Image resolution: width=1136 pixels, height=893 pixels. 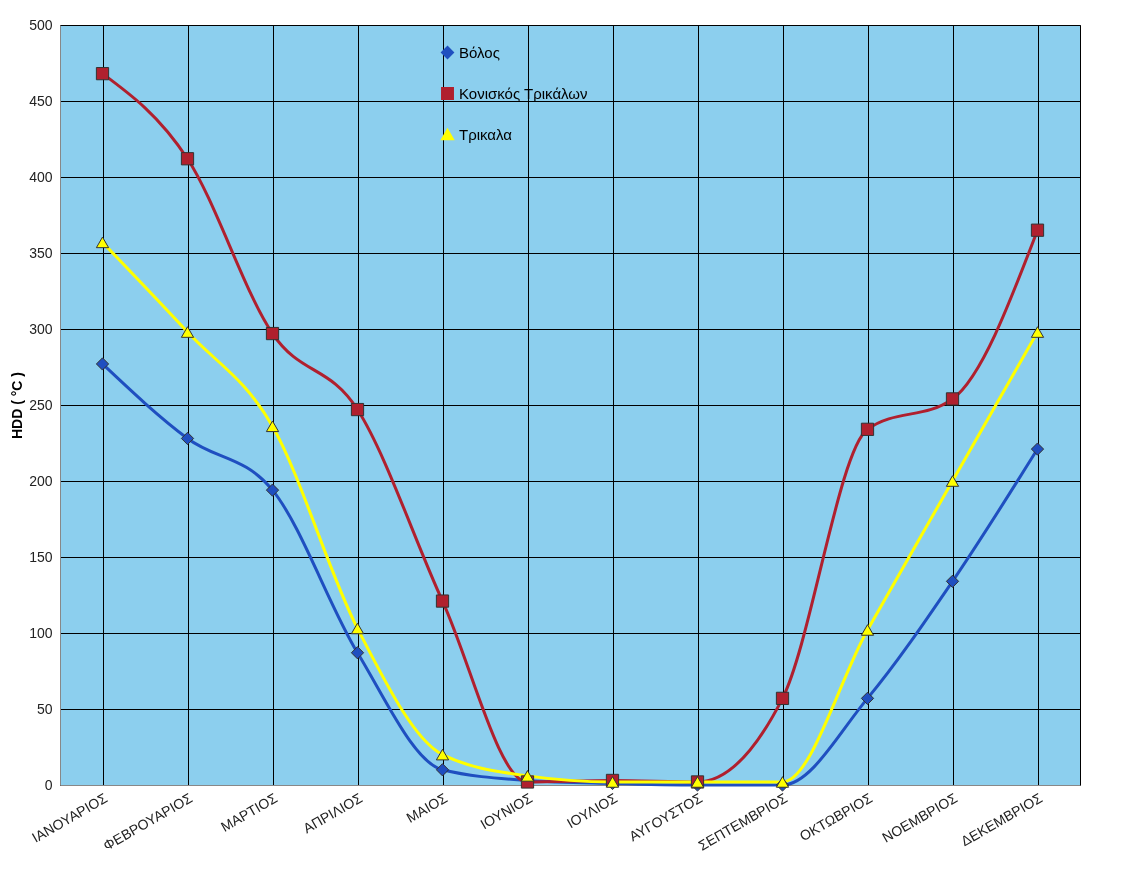 What do you see at coordinates (479, 52) in the screenshot?
I see `legend-label: Βόλος` at bounding box center [479, 52].